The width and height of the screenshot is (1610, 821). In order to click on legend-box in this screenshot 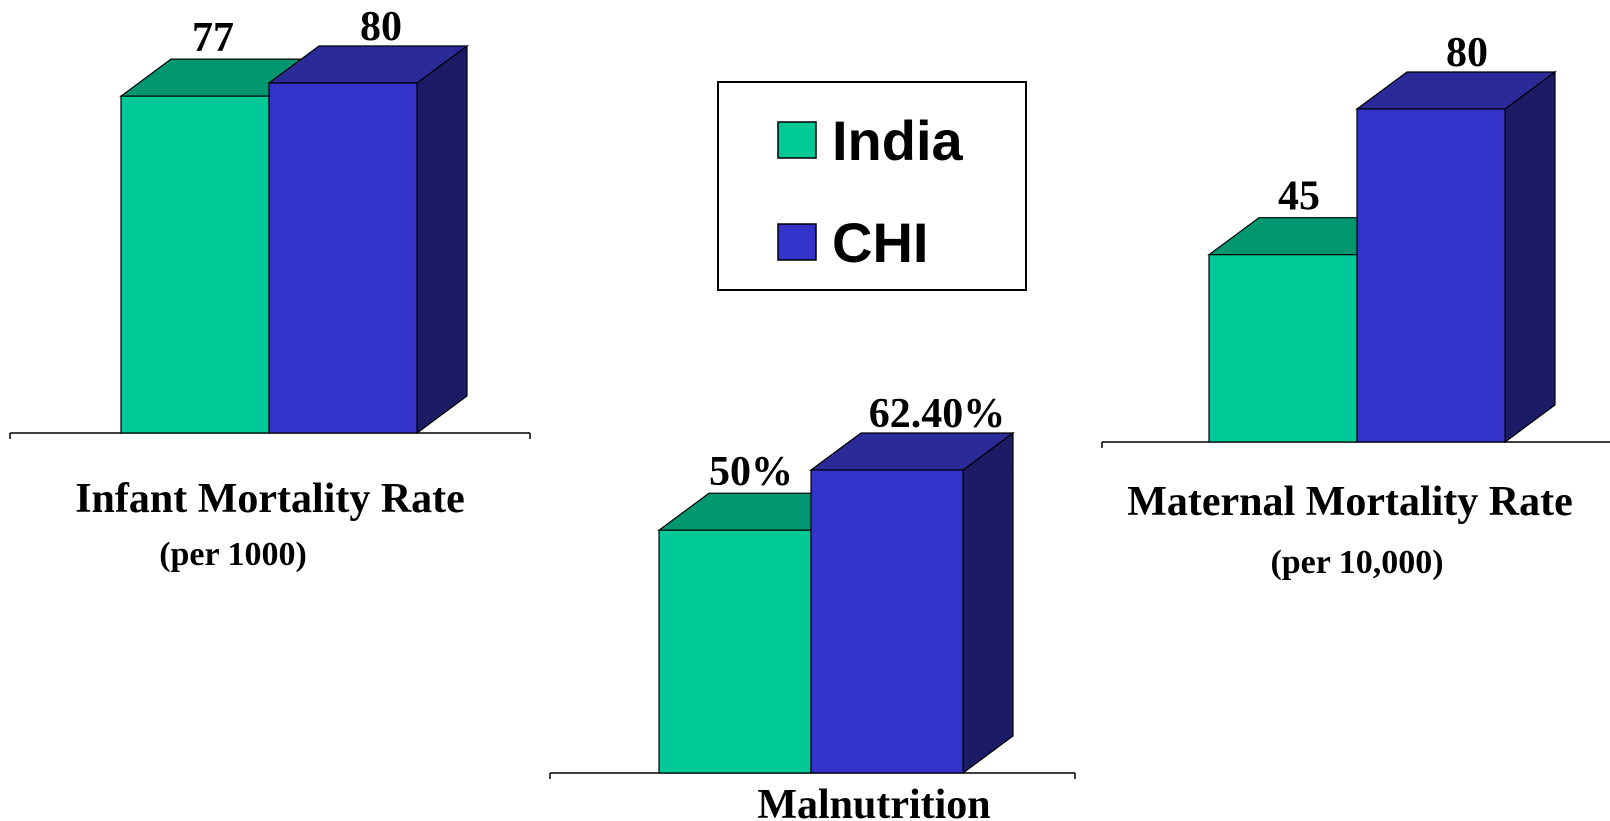, I will do `click(872, 186)`.